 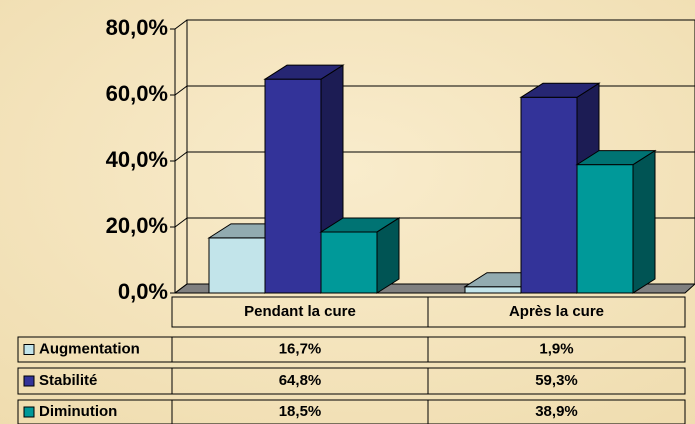 What do you see at coordinates (89, 348) in the screenshot?
I see `legend-label: Augmentation` at bounding box center [89, 348].